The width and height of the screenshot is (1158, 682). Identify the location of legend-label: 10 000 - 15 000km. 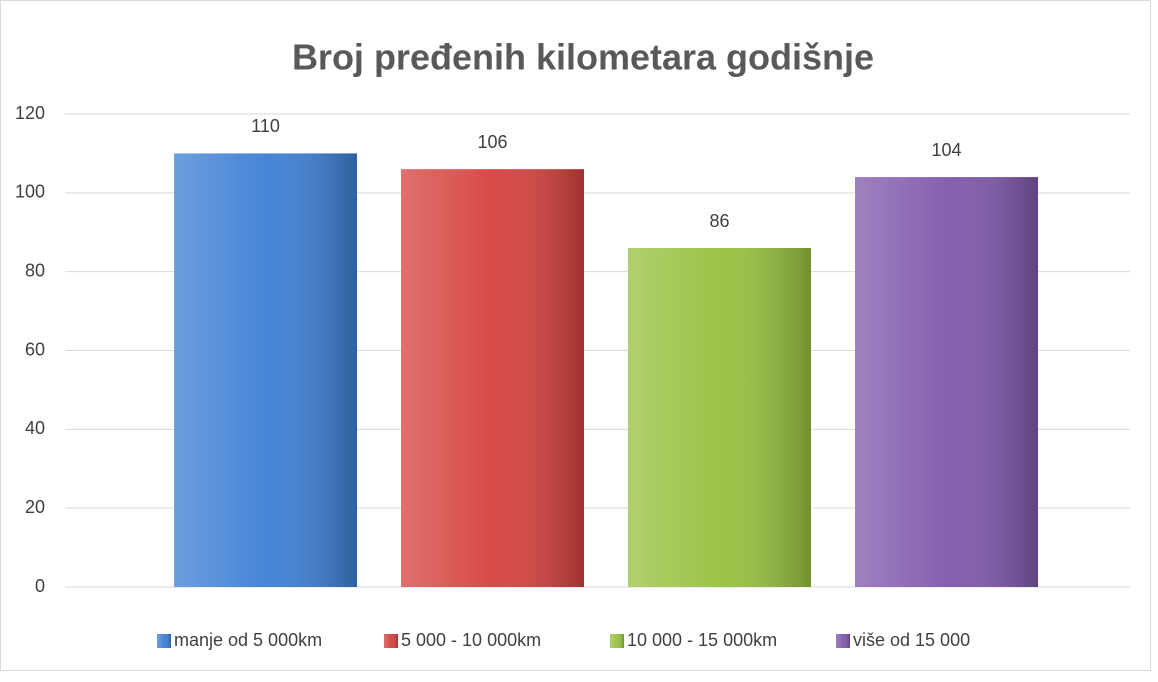
(702, 640).